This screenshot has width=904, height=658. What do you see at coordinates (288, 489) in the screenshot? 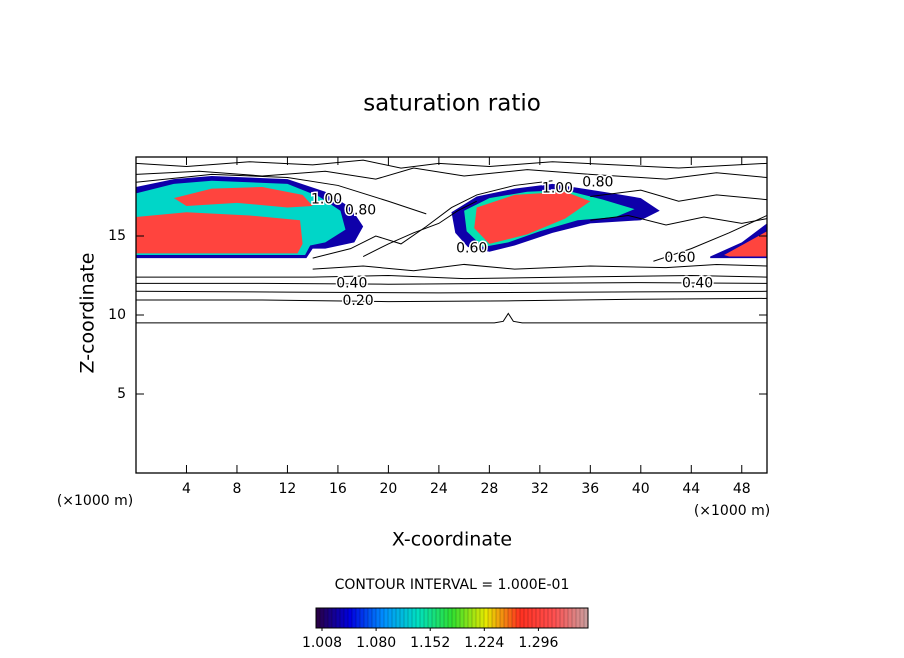
I see `x-tick-label: 12` at bounding box center [288, 489].